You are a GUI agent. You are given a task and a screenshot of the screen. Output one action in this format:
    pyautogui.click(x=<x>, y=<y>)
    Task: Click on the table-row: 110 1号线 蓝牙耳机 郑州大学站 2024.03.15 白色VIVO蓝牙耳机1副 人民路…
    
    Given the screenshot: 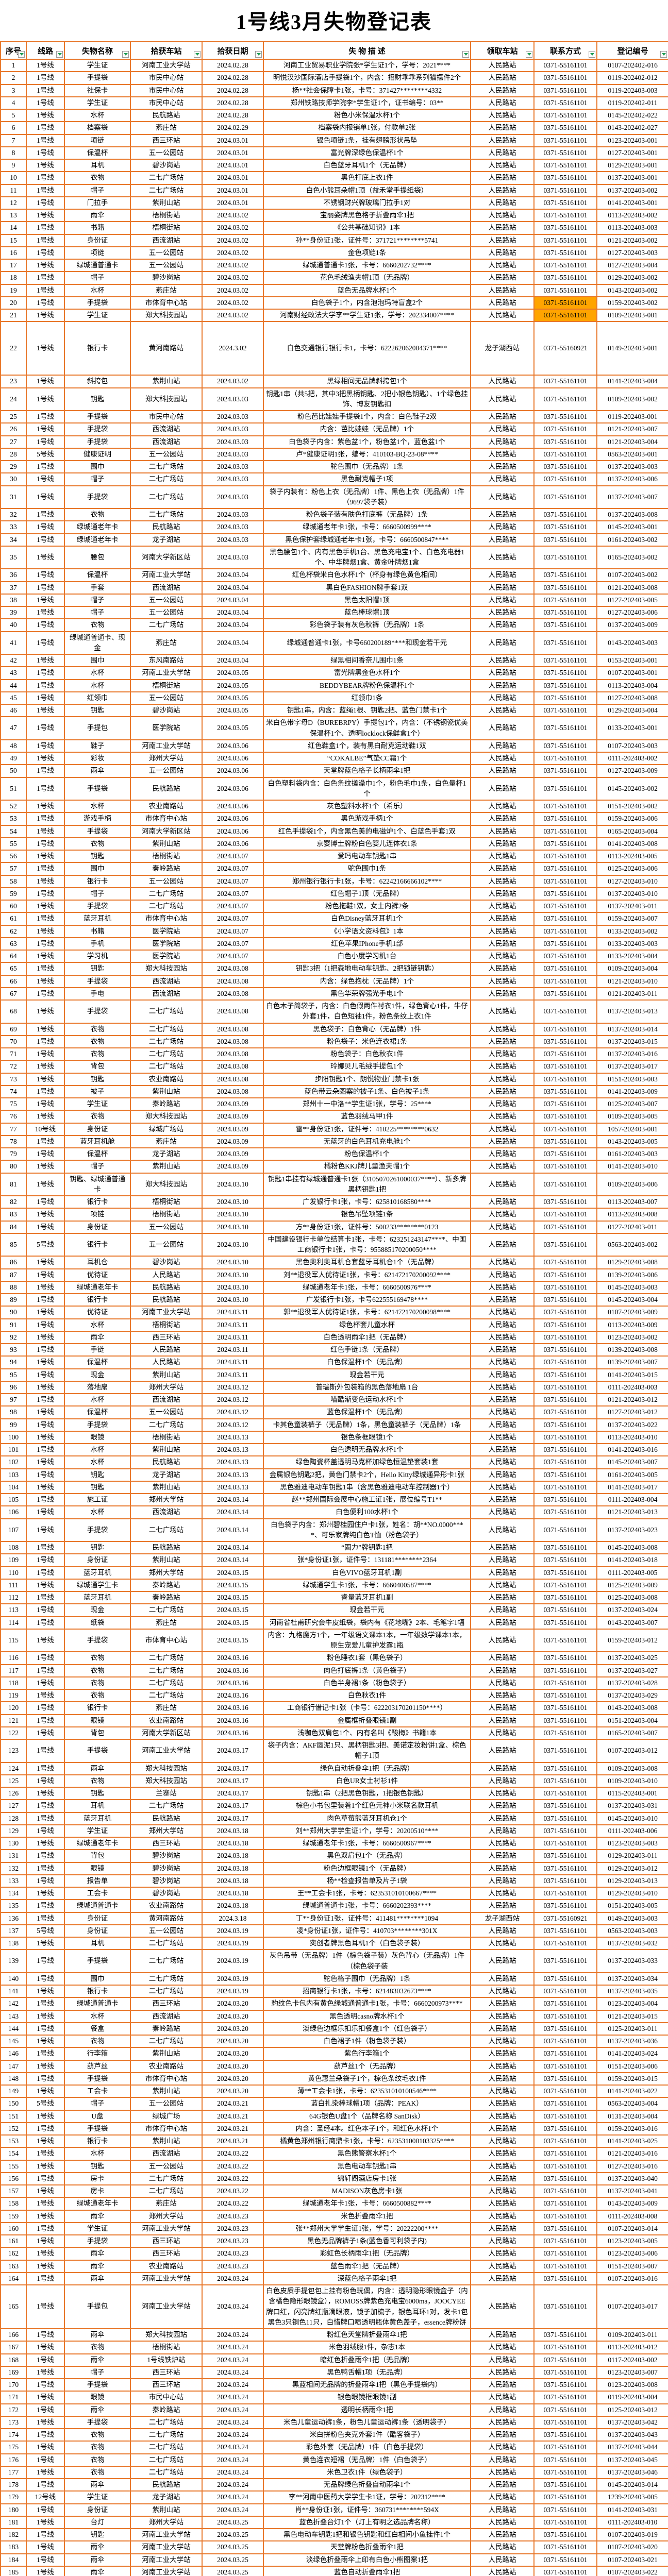 What is the action you would take?
    pyautogui.click(x=334, y=1573)
    